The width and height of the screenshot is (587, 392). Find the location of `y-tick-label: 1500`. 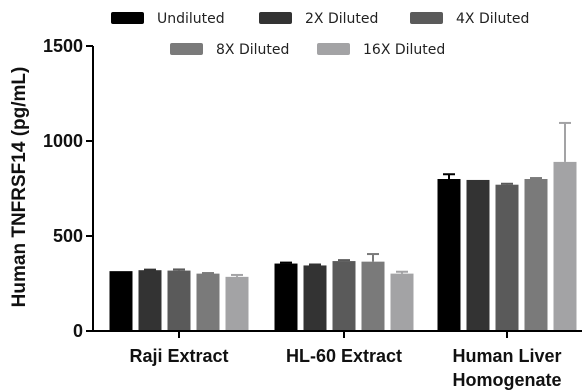

y-tick-label: 1500 is located at coordinates (63, 46).